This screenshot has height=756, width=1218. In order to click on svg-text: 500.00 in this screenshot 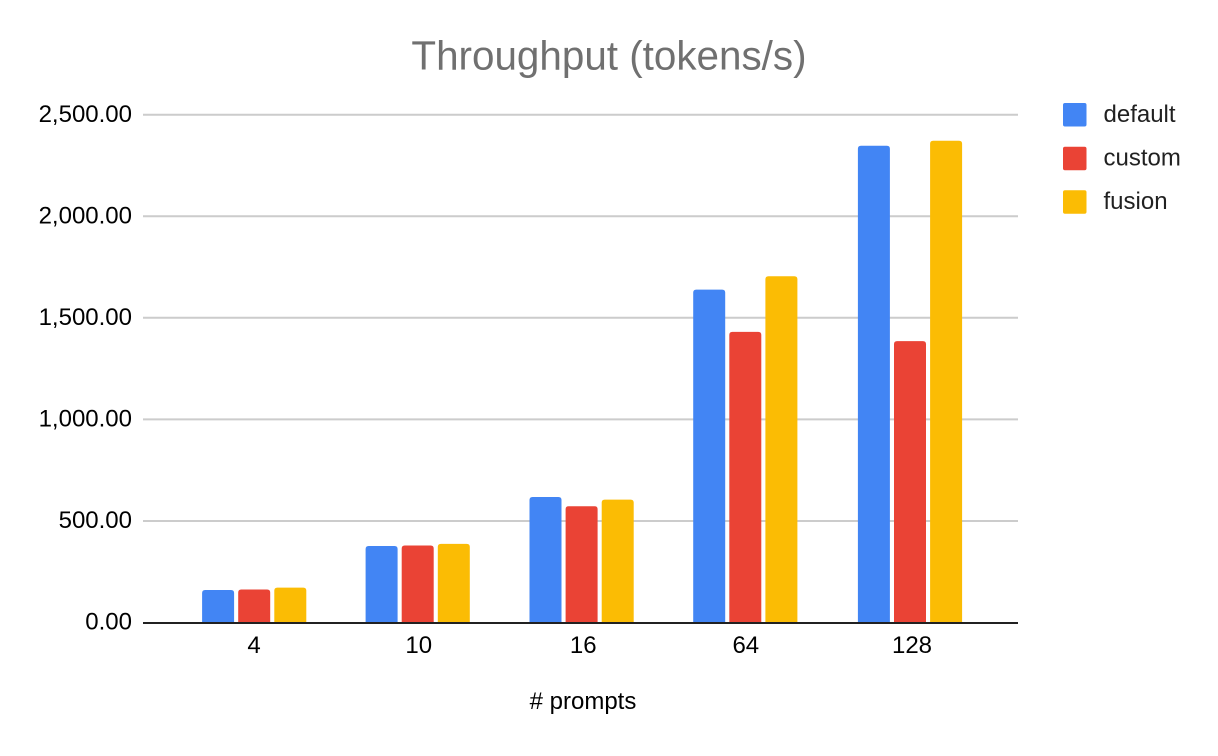, I will do `click(95, 520)`.